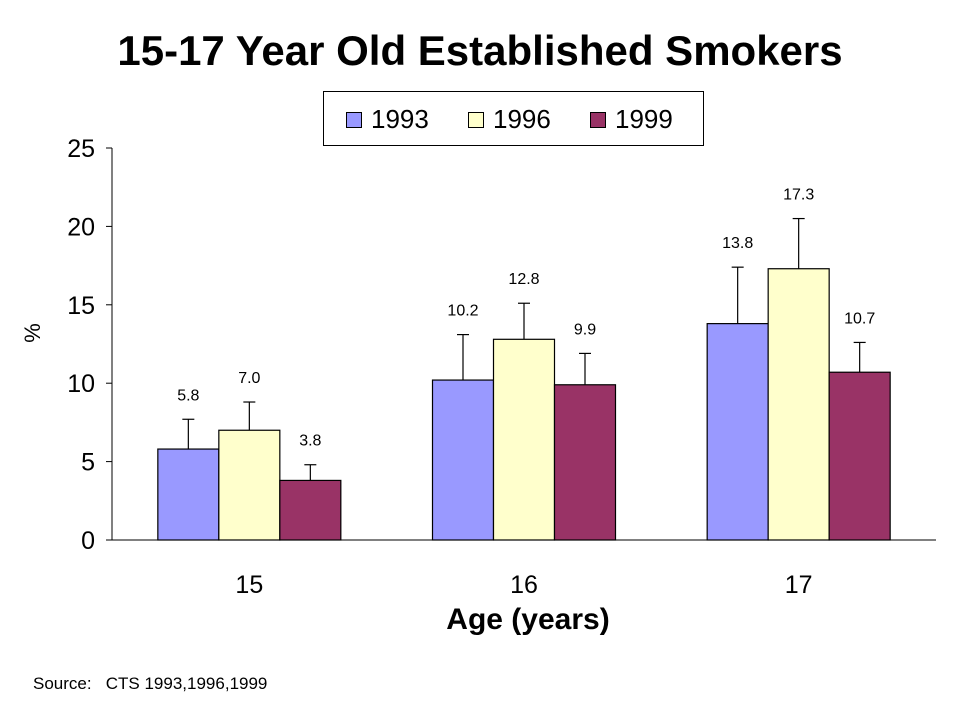  I want to click on data-label-1993-17: 13.8, so click(737, 243).